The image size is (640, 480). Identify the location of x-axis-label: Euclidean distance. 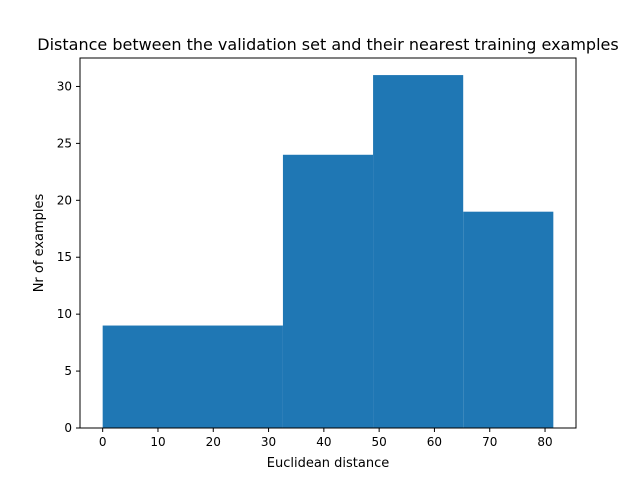
(328, 463).